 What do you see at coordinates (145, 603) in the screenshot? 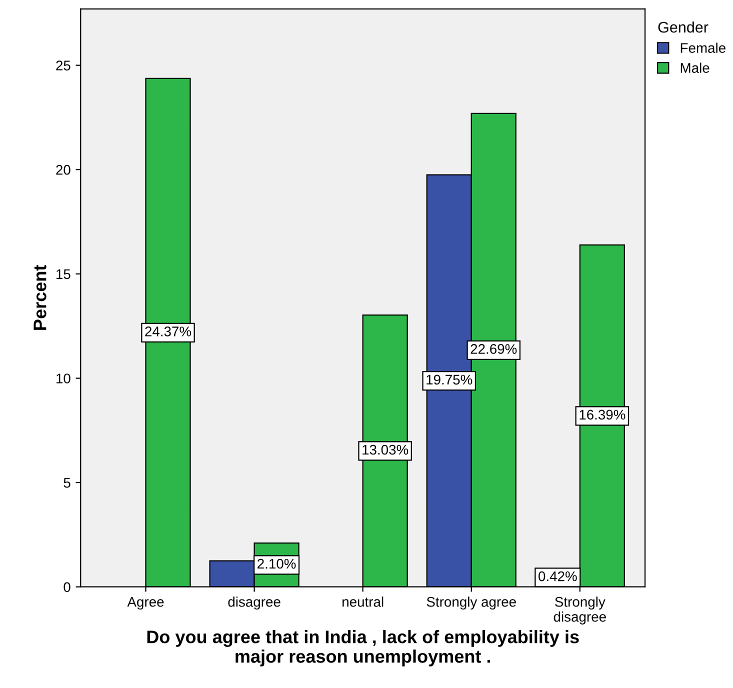
I see `x-tick-label: Agree` at bounding box center [145, 603].